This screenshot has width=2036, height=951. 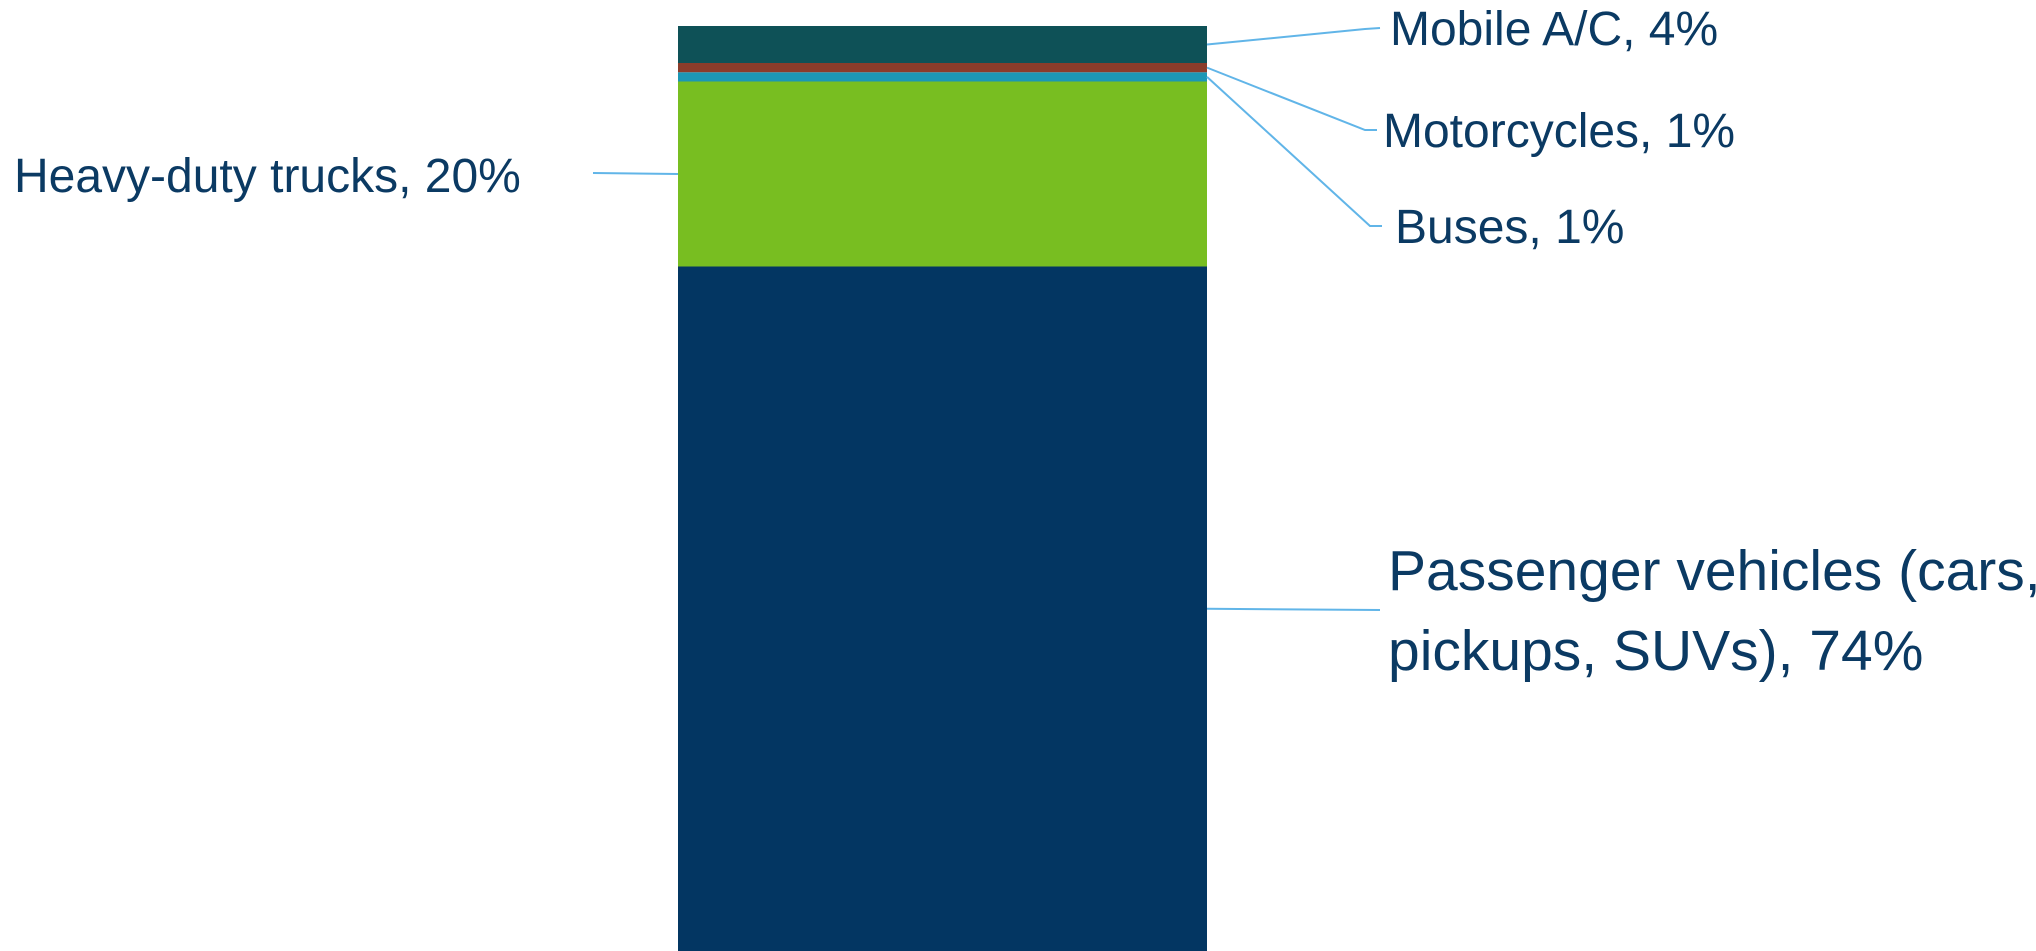 I want to click on data-label-line: pickups, SUVs), 74%, so click(x=1655, y=651).